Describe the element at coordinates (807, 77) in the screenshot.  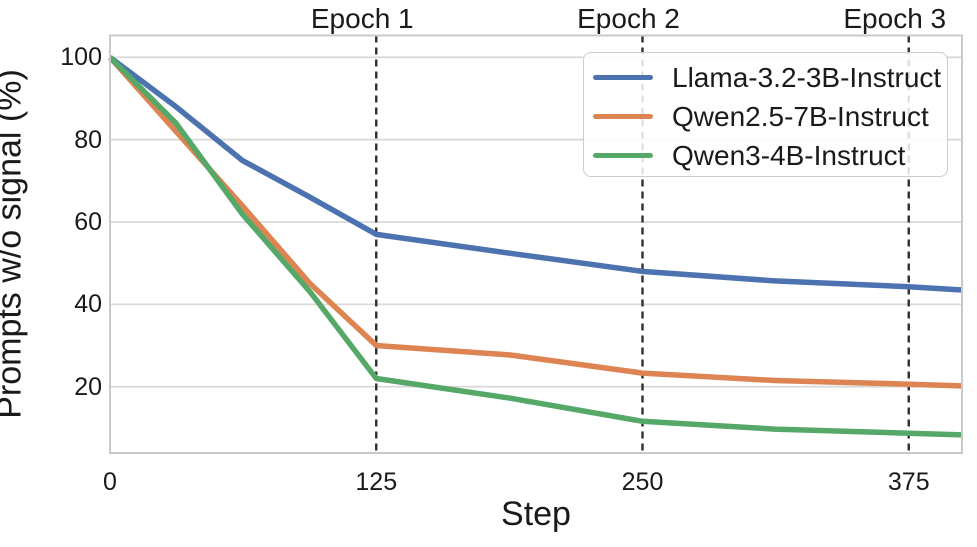
I see `legend-label: Llama-3.2-3B-Instruct` at that location.